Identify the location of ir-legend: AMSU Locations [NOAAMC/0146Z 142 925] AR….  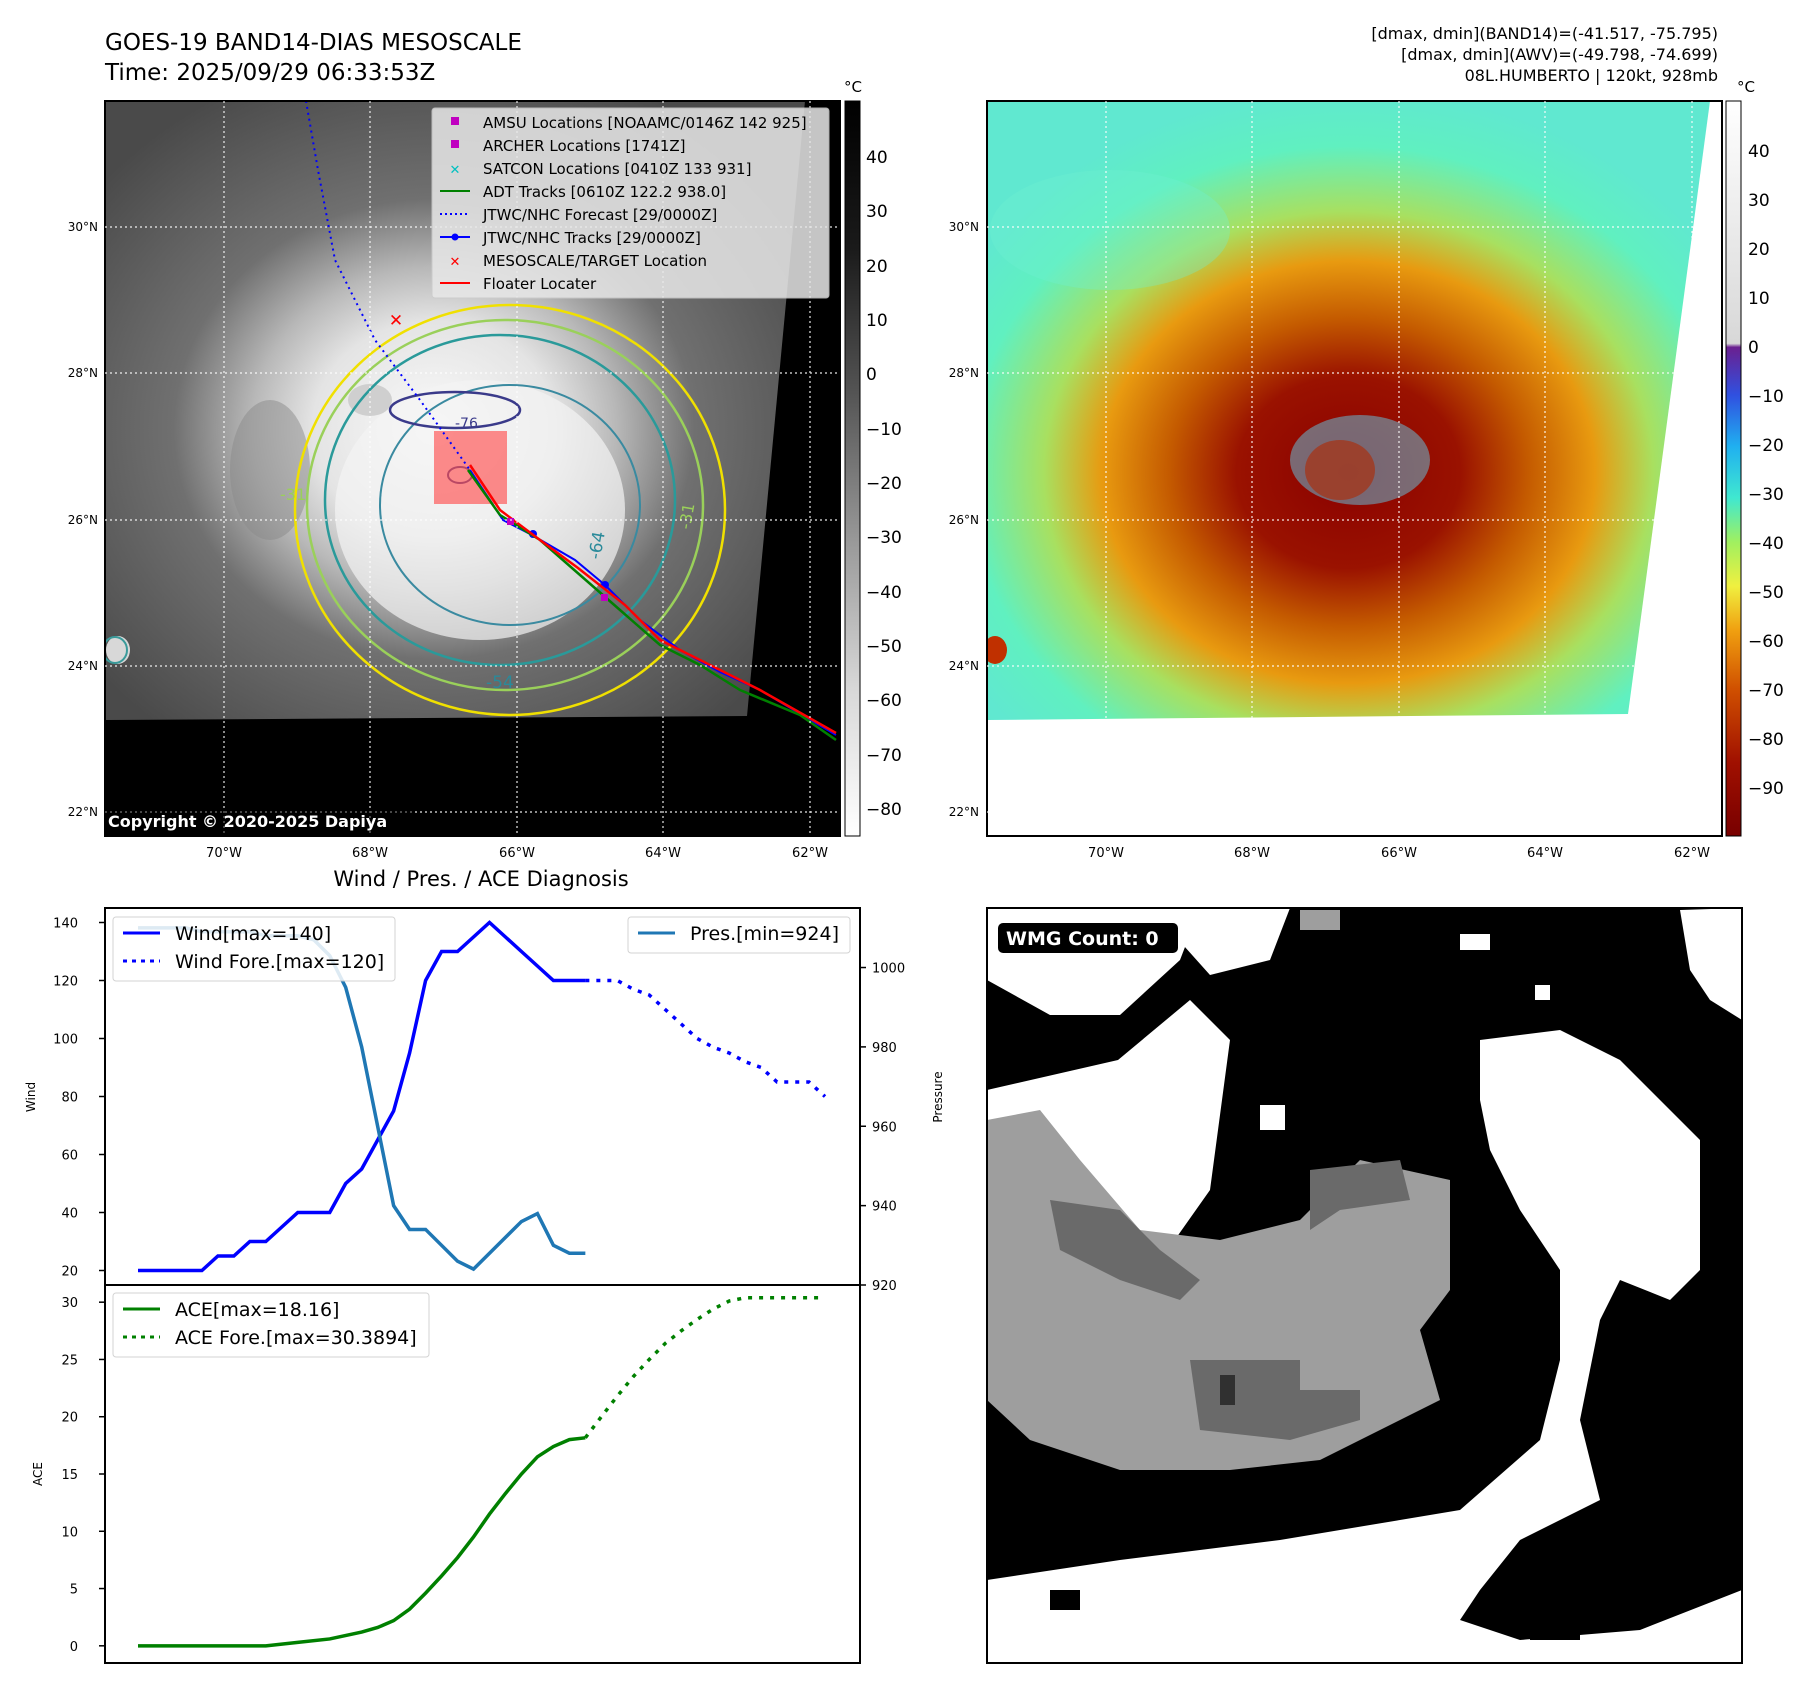
(630, 203).